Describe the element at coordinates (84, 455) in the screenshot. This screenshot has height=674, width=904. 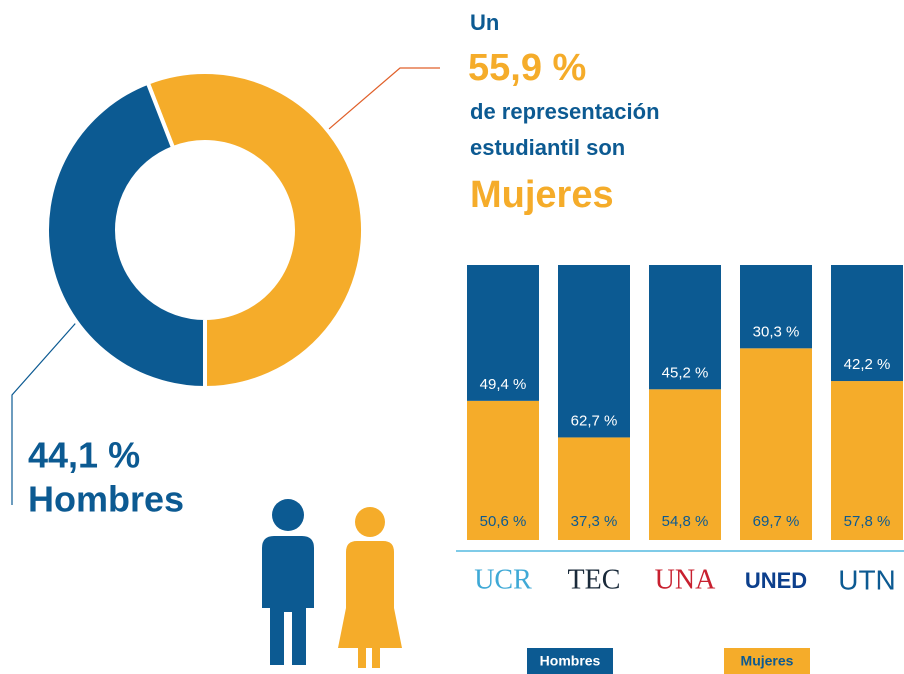
I see `headline-value: 44,1 %` at that location.